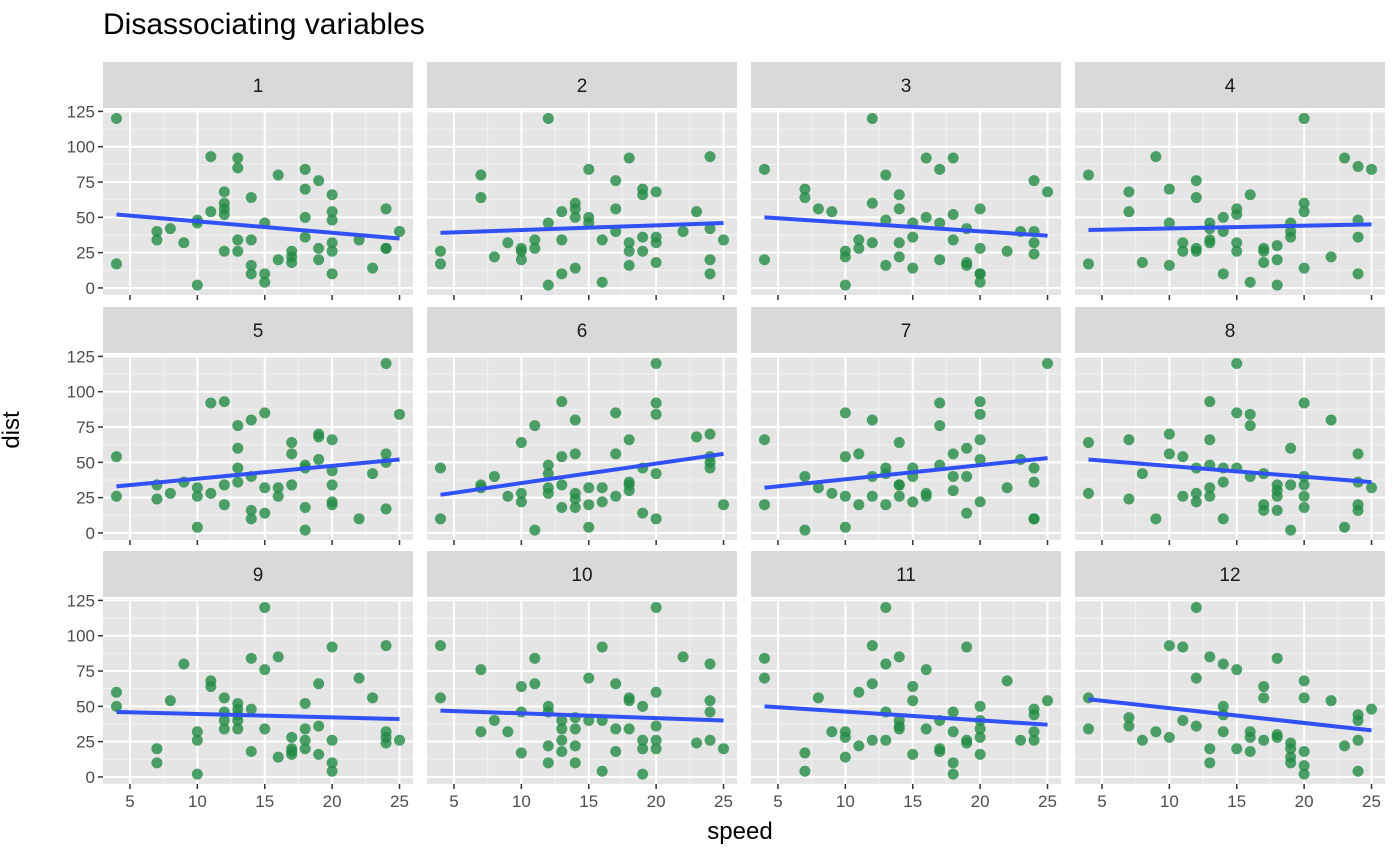 The height and width of the screenshot is (866, 1400). Describe the element at coordinates (656, 801) in the screenshot. I see `x-tick-label: 20` at that location.